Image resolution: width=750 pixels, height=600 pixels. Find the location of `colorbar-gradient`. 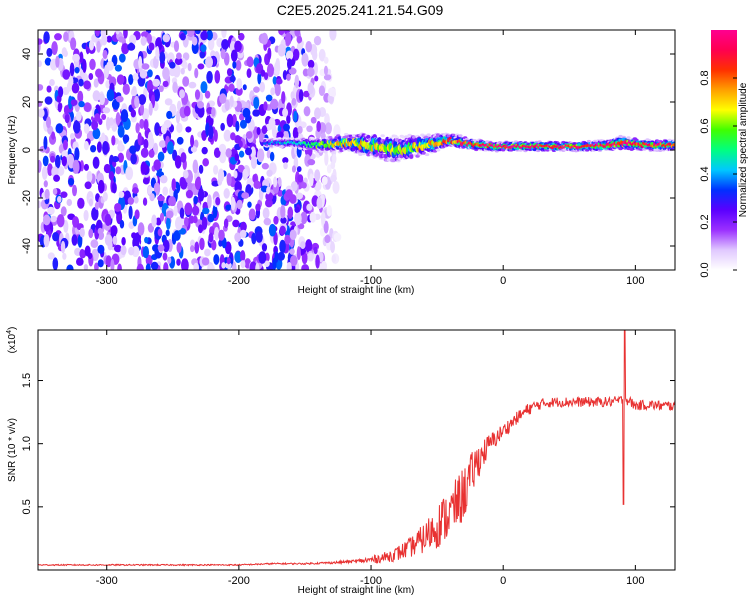

colorbar-gradient is located at coordinates (724, 150).